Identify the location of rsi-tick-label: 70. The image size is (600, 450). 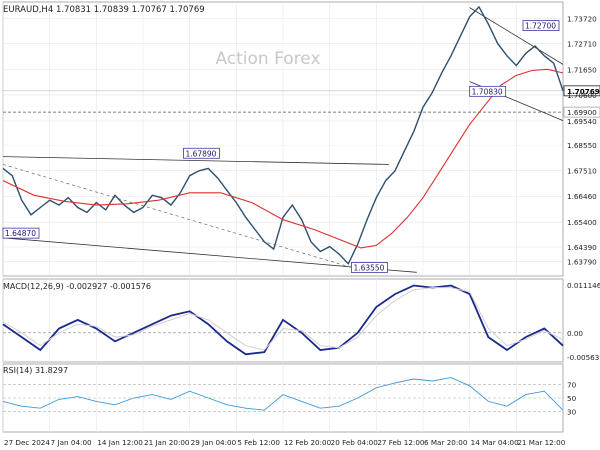
(572, 384).